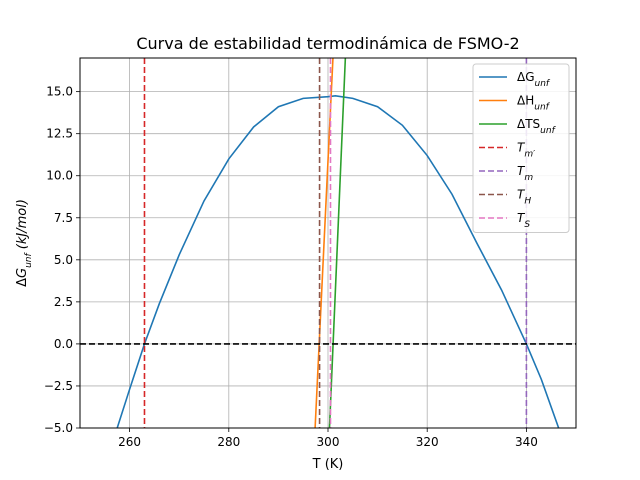 Image resolution: width=640 pixels, height=480 pixels. I want to click on y-tick-label: 5.0, so click(63, 260).